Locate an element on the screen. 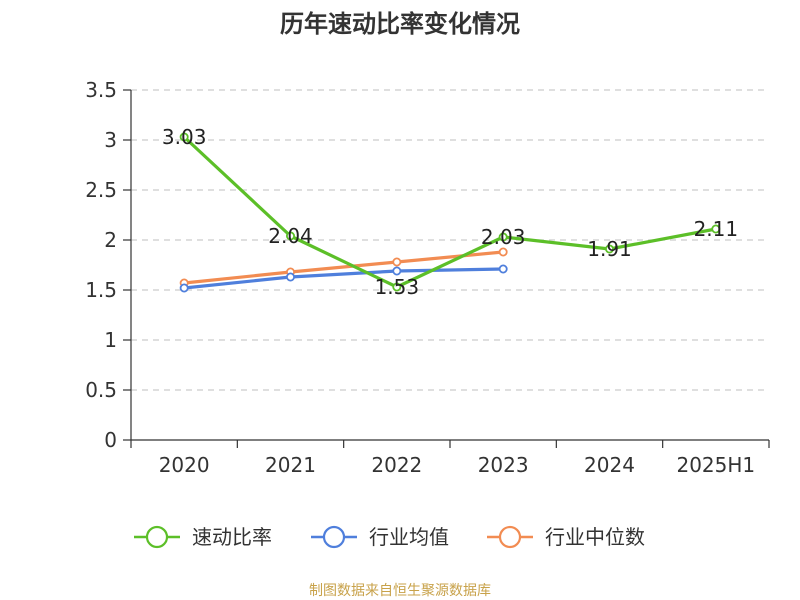 This screenshot has width=800, height=600. legend-label: 速动比率 is located at coordinates (232, 537).